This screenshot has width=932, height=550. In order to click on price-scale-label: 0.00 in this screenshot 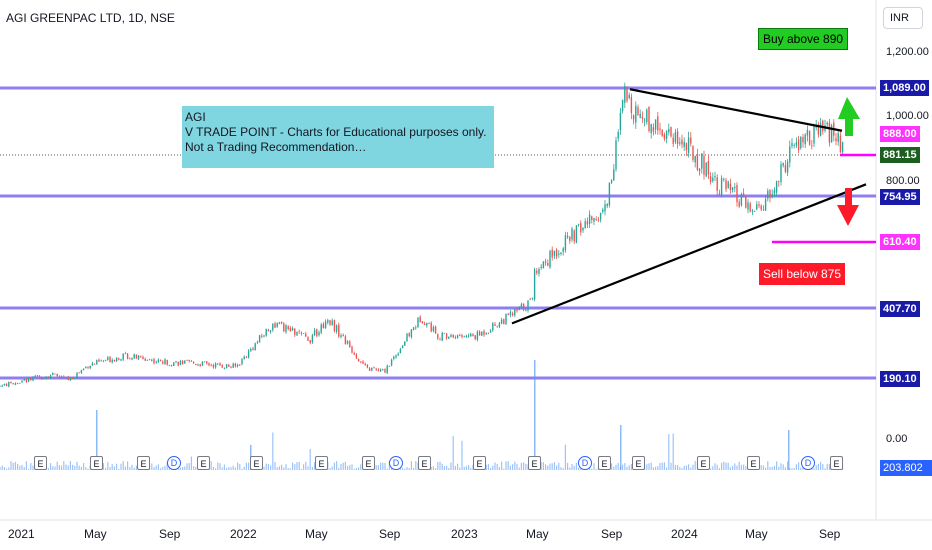, I will do `click(897, 439)`.